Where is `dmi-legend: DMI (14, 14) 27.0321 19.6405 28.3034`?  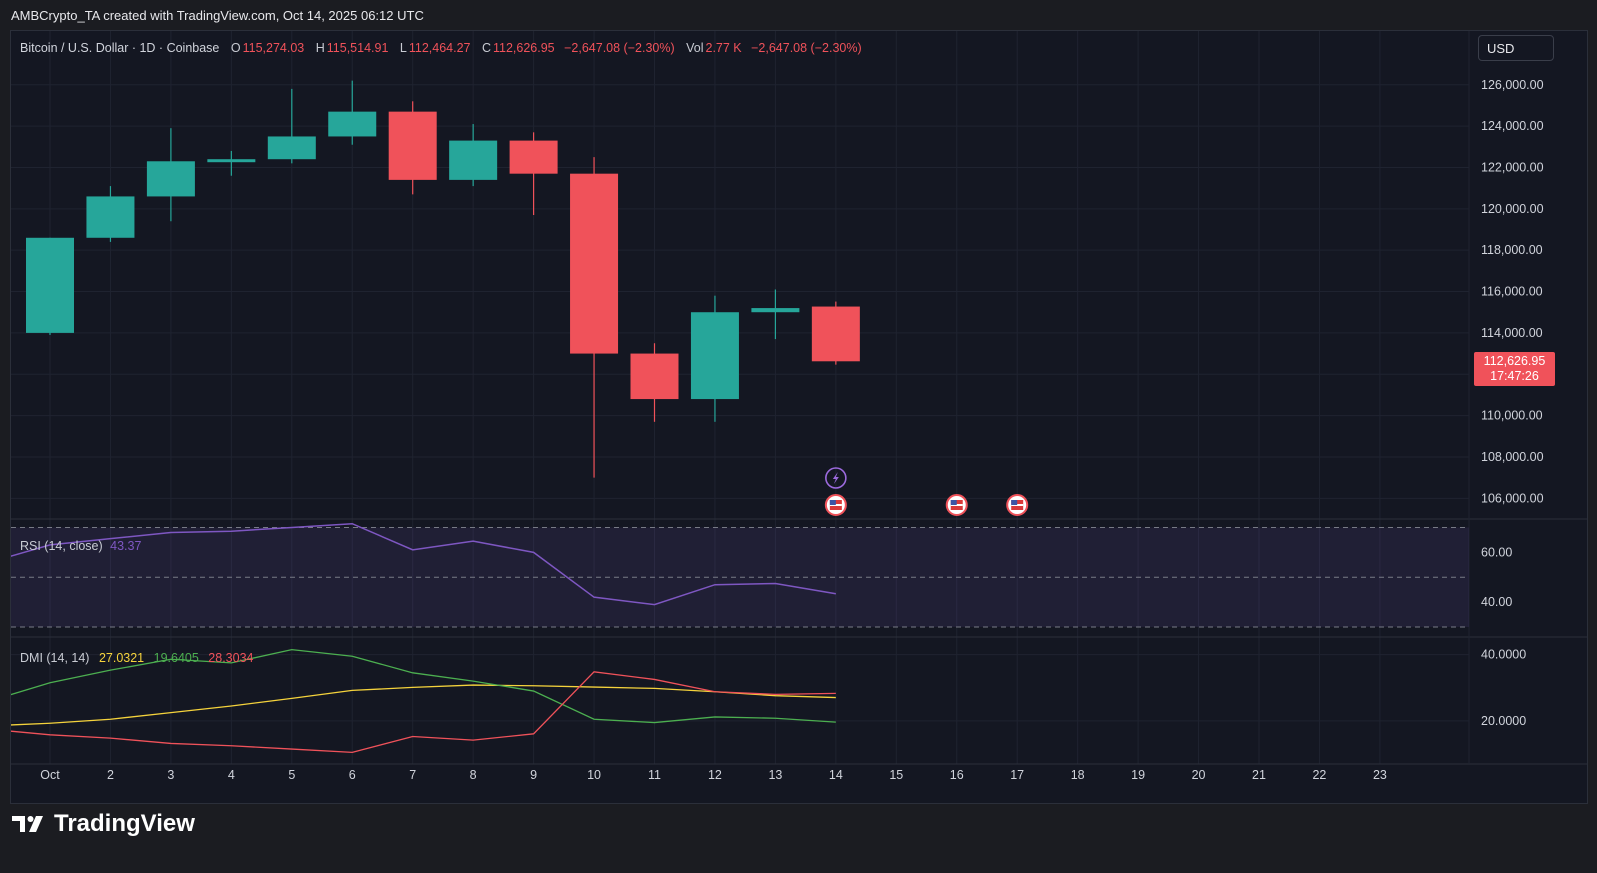
dmi-legend: DMI (14, 14) 27.0321 19.6405 28.3034 is located at coordinates (136, 658).